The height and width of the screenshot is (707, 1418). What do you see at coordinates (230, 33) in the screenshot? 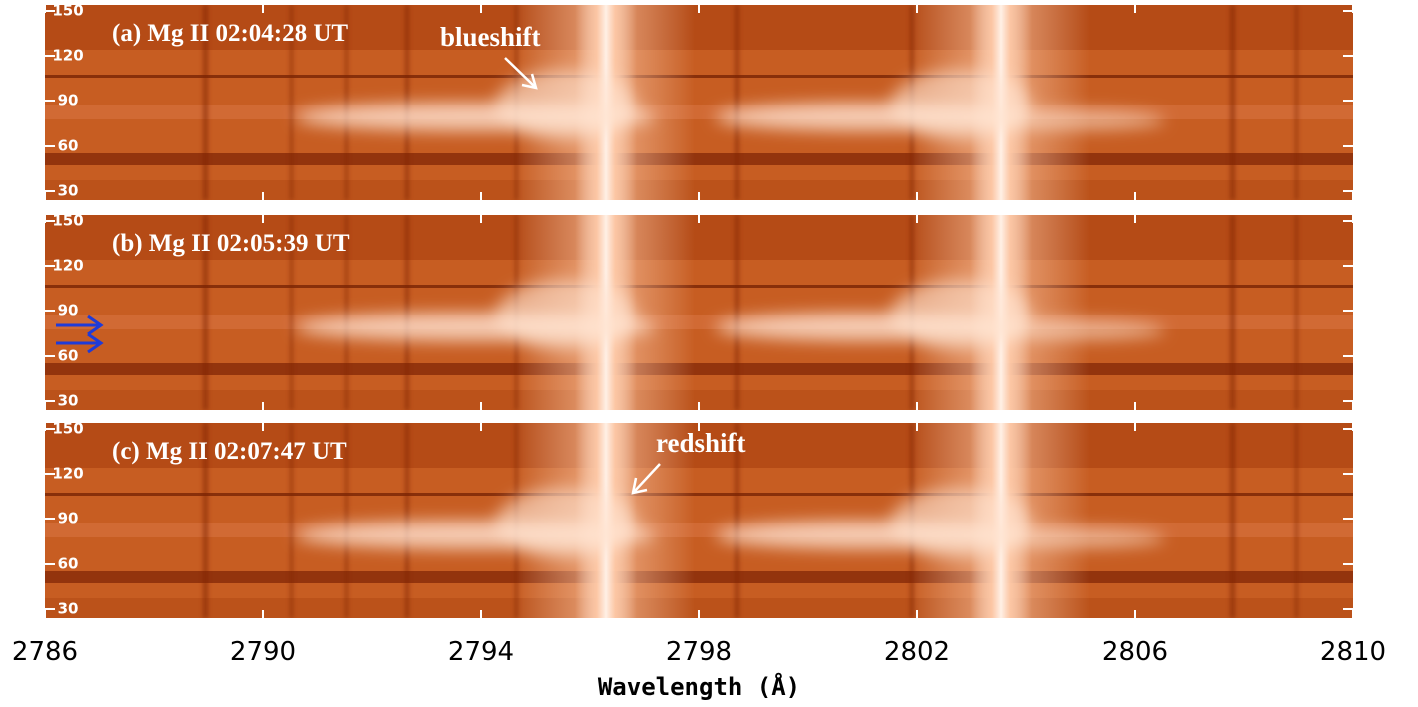
I see `panel-title: (a) Mg II 02:04:28 UT` at bounding box center [230, 33].